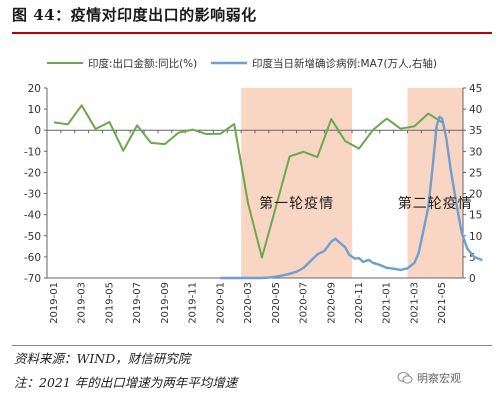  Describe the element at coordinates (109, 303) in the screenshot. I see `x-axis-tick-label: 2019-05` at that location.